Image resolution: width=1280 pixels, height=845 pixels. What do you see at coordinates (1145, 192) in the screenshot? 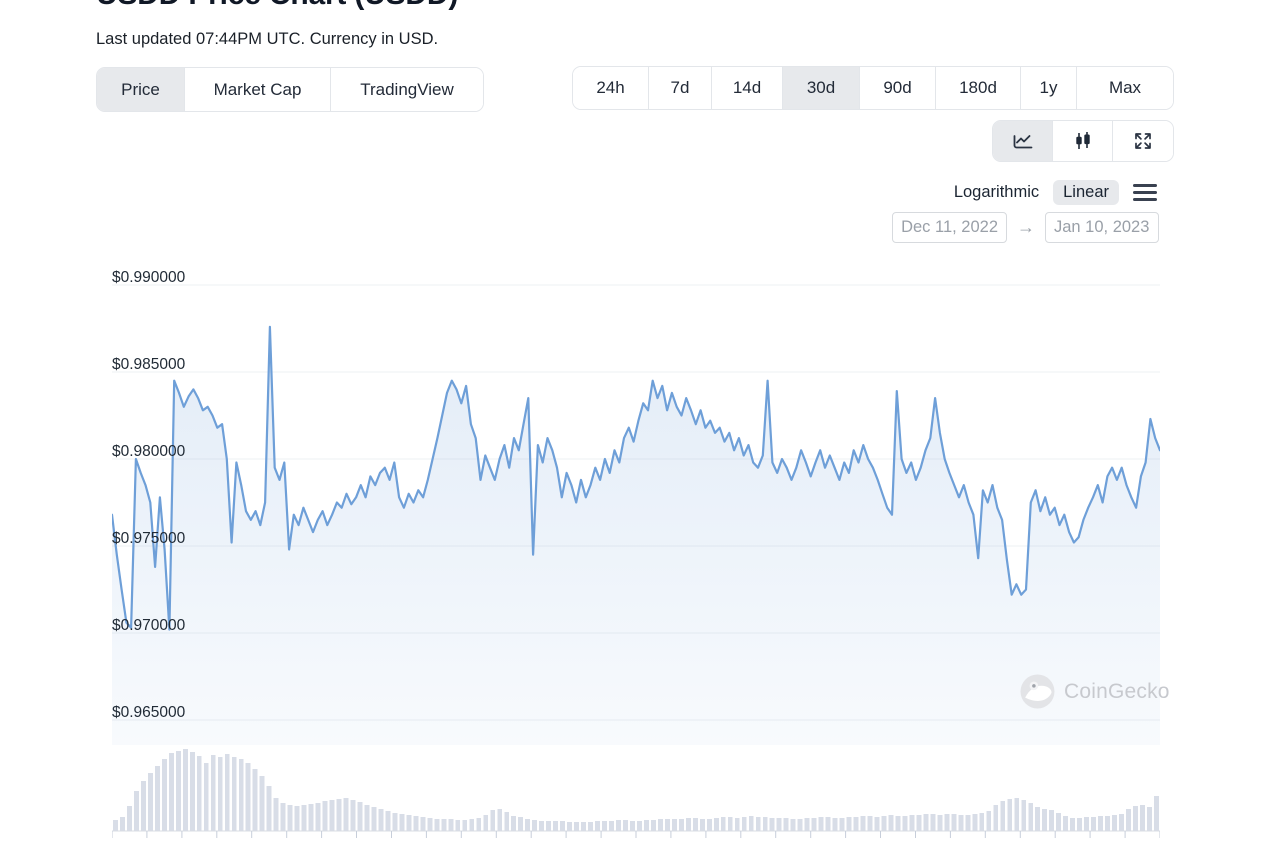
I see `hamburger-menu-icon` at bounding box center [1145, 192].